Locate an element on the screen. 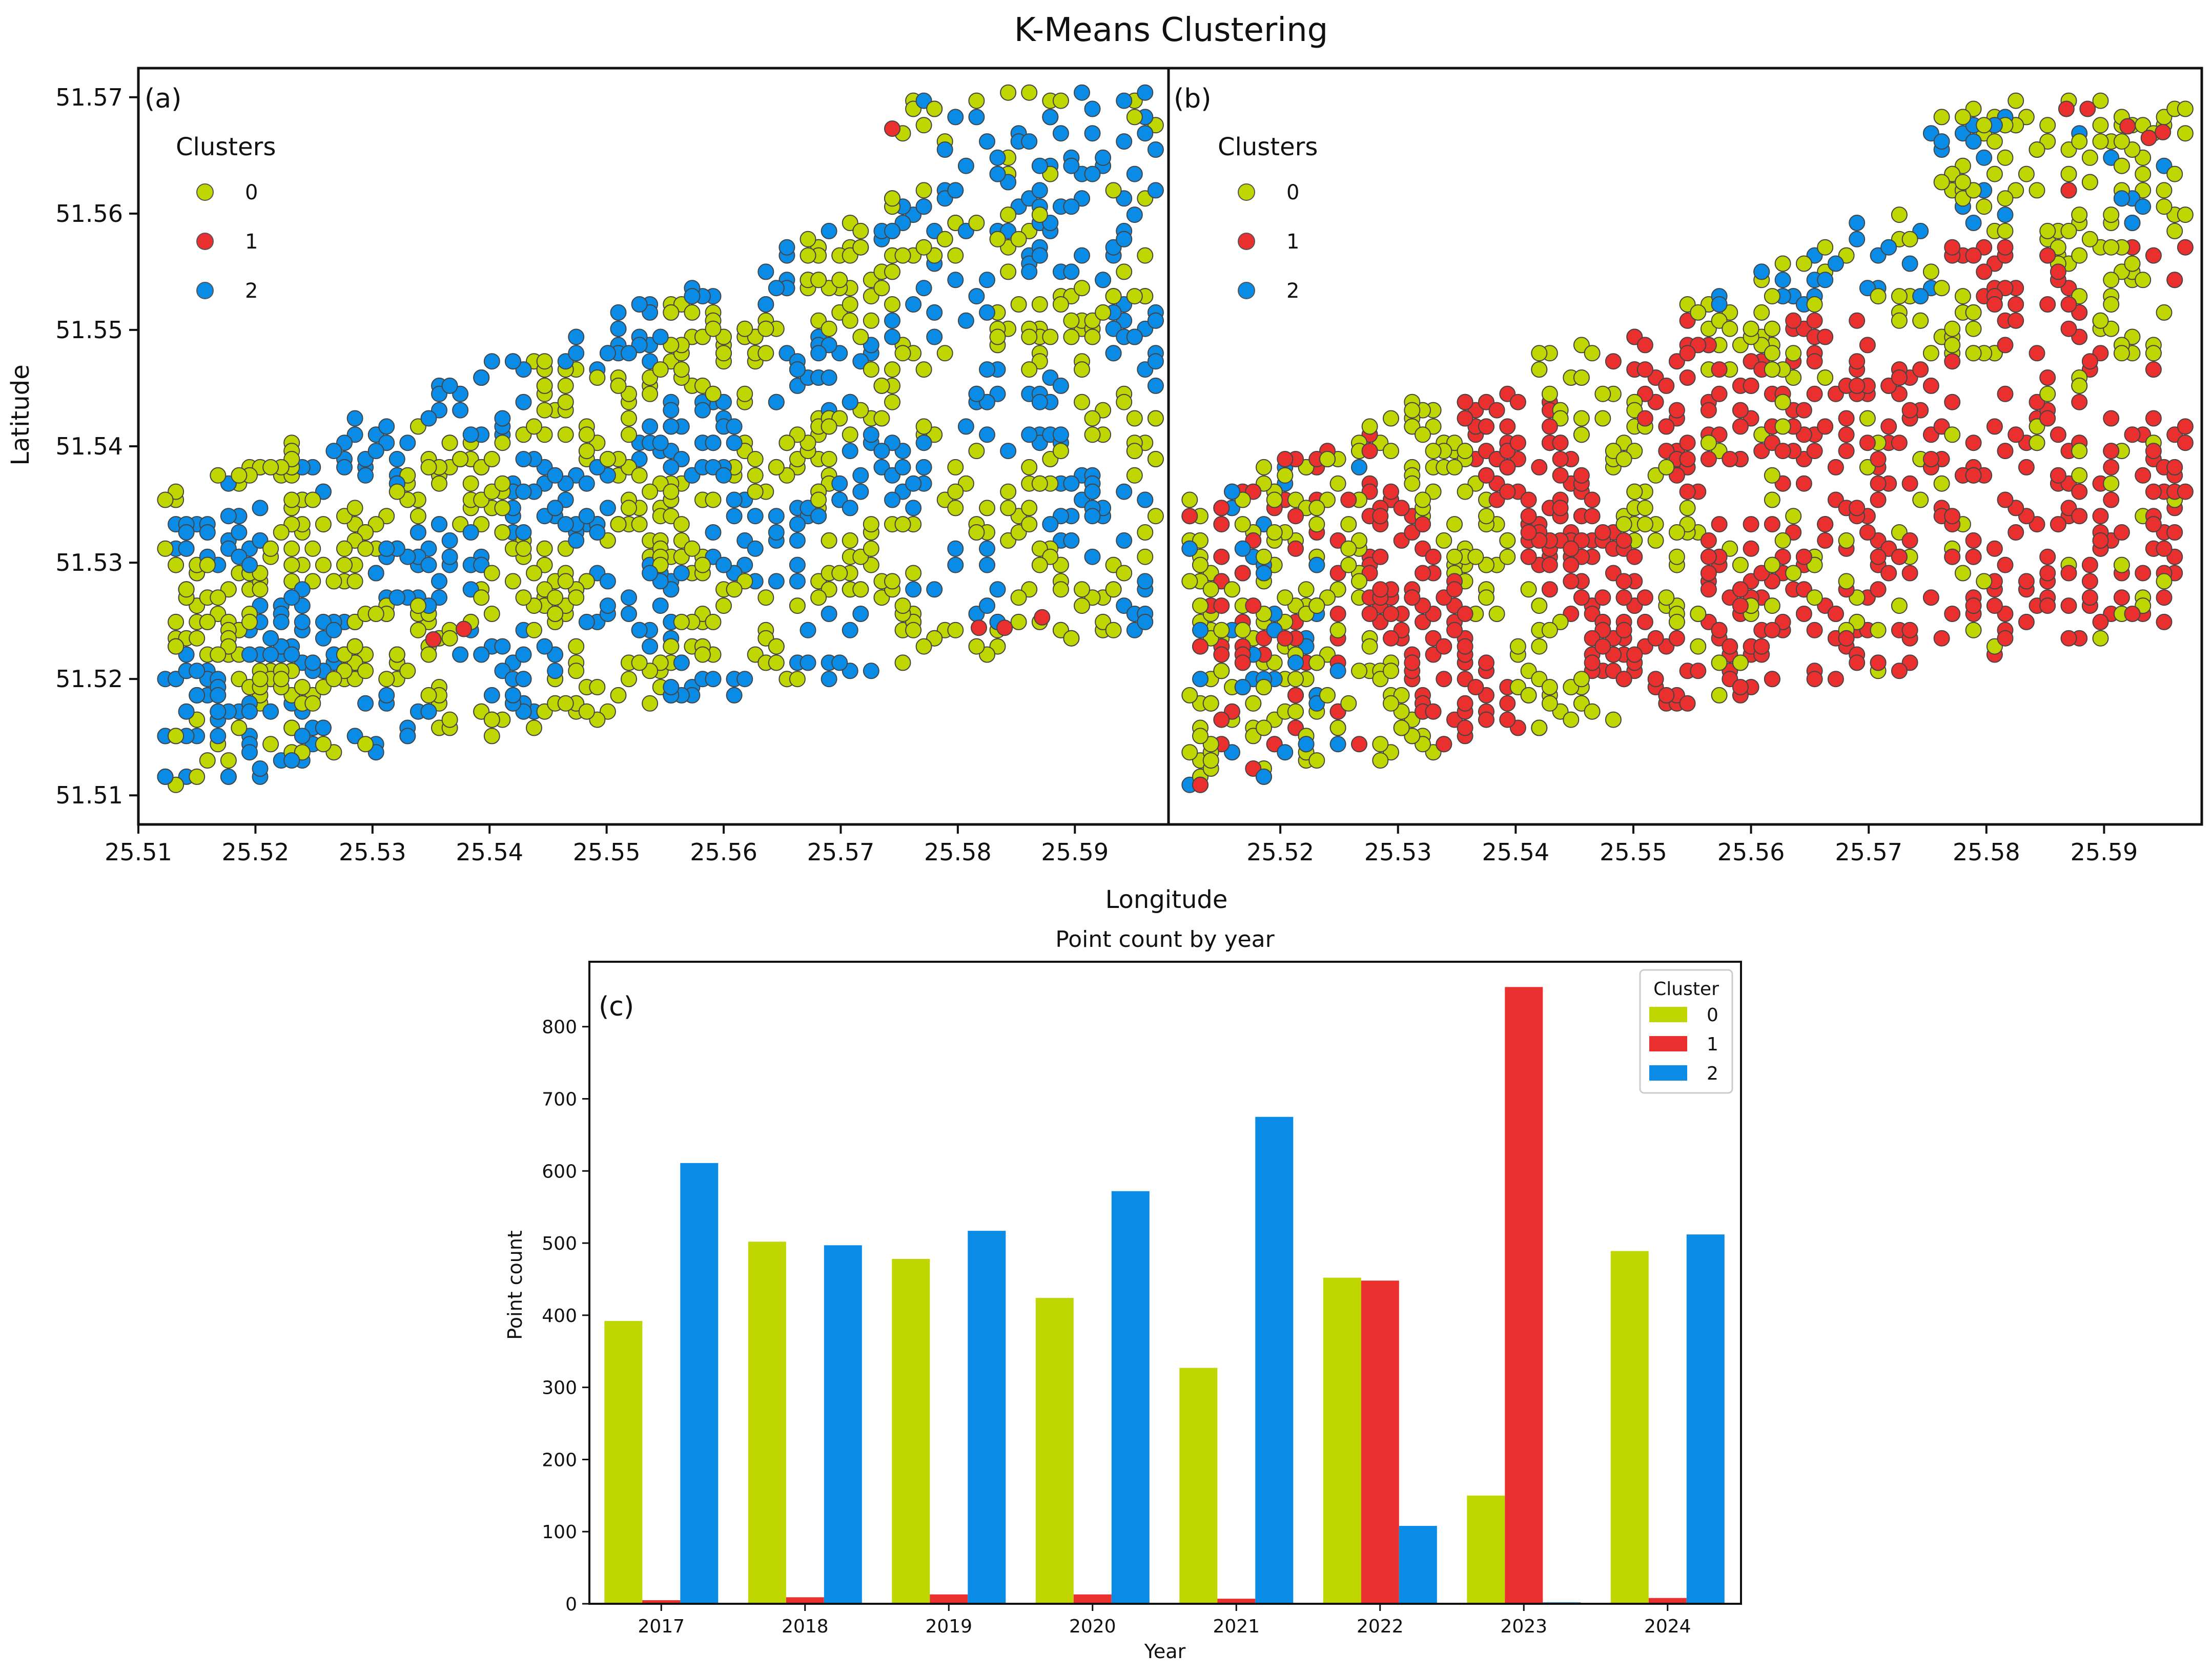 This screenshot has width=2212, height=1675. bar-chart-y-ticks: 0 100 200 300 400 500 600 700 800 is located at coordinates (565, 1316).